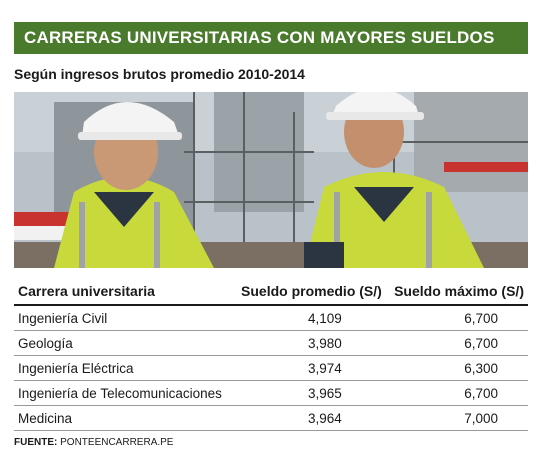 This screenshot has width=543, height=462. I want to click on column-header-max: Sueldo máximo (S/), so click(456, 293).